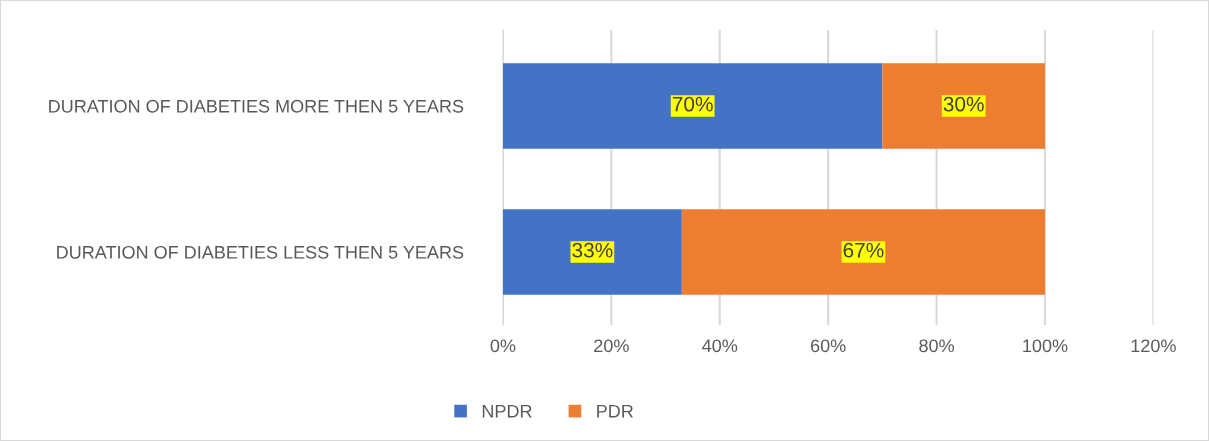 The image size is (1209, 441). Describe the element at coordinates (260, 252) in the screenshot. I see `y-tick-label: DURATION OF DIABETIES LESS THEN 5 YEARS` at that location.